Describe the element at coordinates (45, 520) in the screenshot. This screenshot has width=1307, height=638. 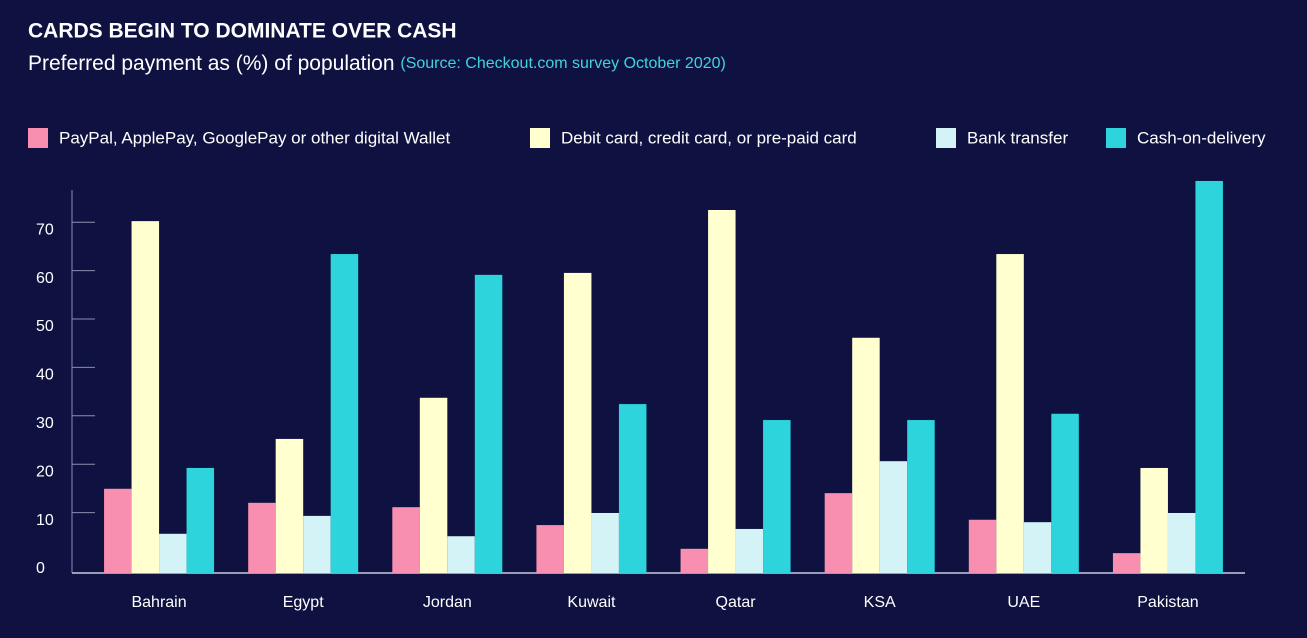
I see `y-tick-label: 10` at that location.